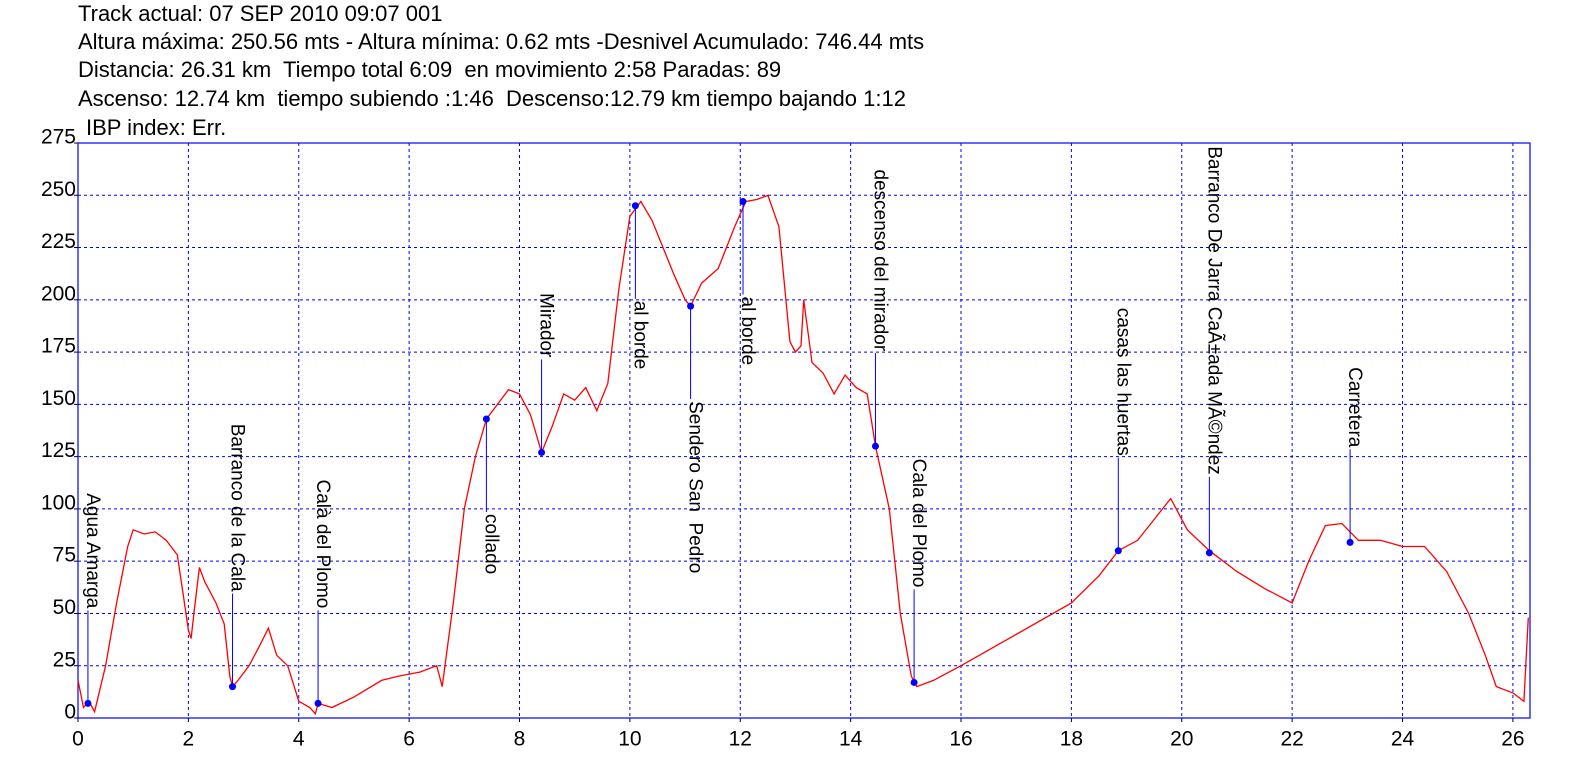  Describe the element at coordinates (1214, 310) in the screenshot. I see `waypoint-label: Barranco De Jarra CaÃ±ada MÃ©ndez` at that location.